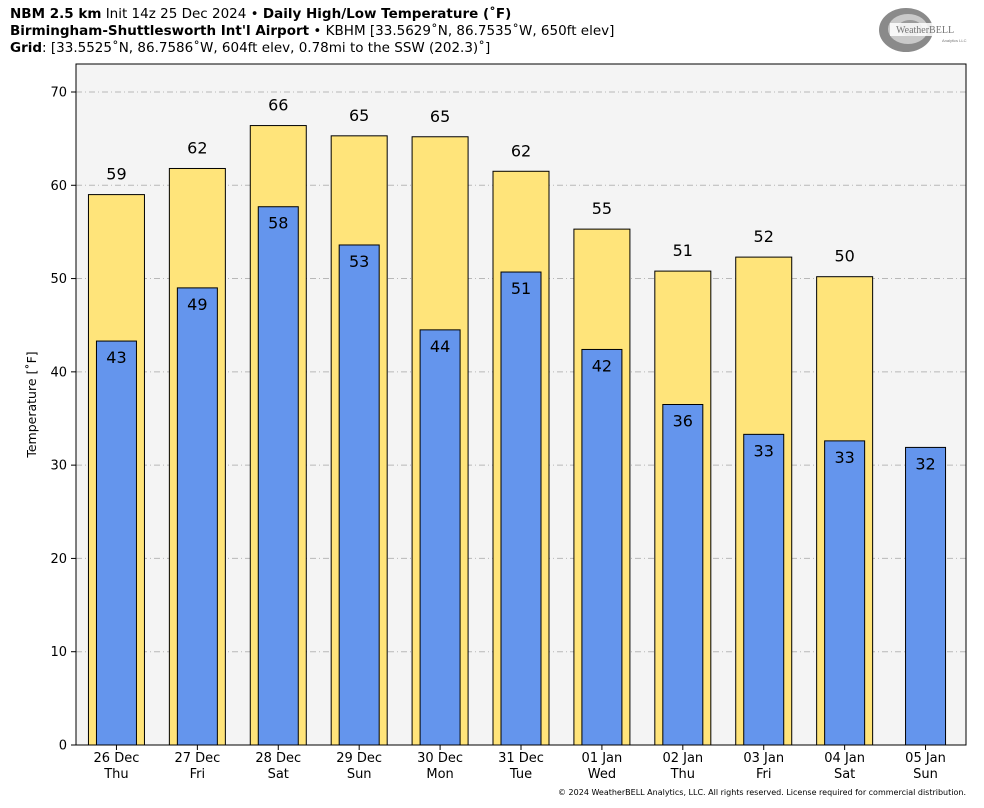 The image size is (984, 808). What do you see at coordinates (602, 208) in the screenshot?
I see `high-temp-label: 55` at bounding box center [602, 208].